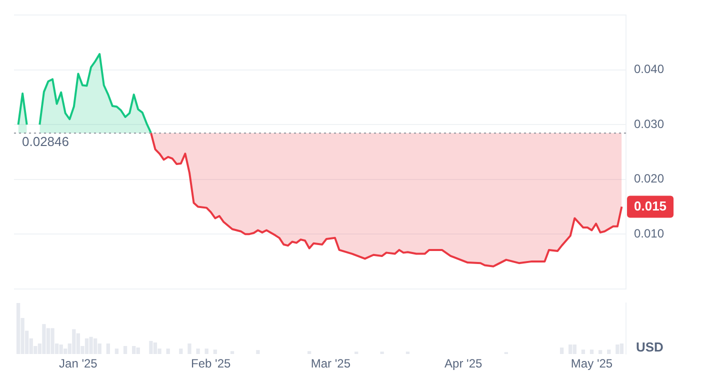 This screenshot has height=382, width=703. What do you see at coordinates (649, 69) in the screenshot?
I see `y-tick-label: 0.040` at bounding box center [649, 69].